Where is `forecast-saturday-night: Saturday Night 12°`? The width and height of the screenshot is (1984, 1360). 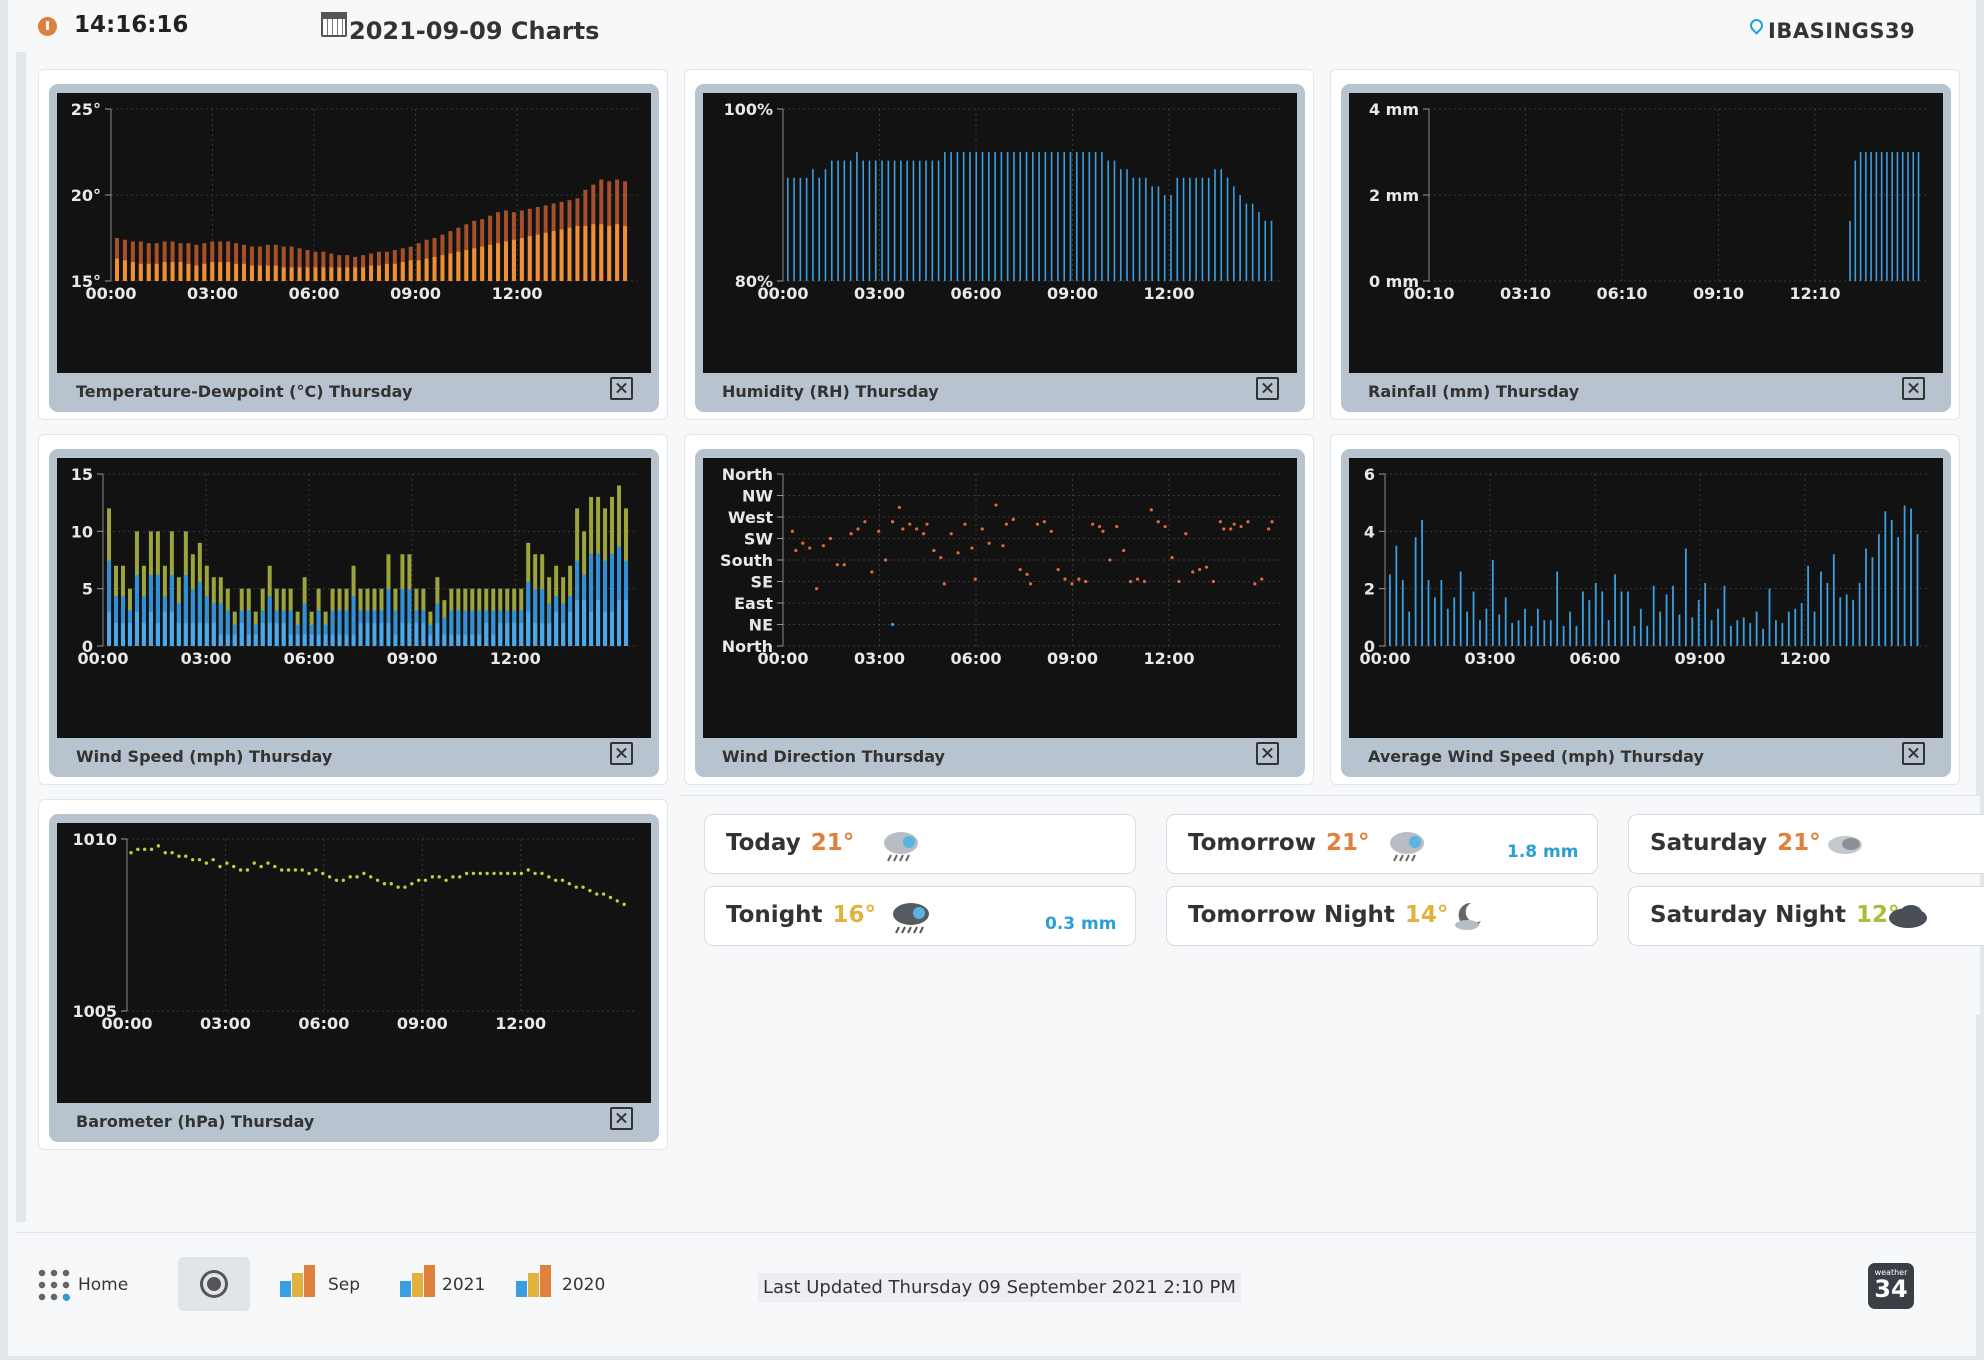
forecast-saturday-night: Saturday Night 12° is located at coordinates (1806, 916).